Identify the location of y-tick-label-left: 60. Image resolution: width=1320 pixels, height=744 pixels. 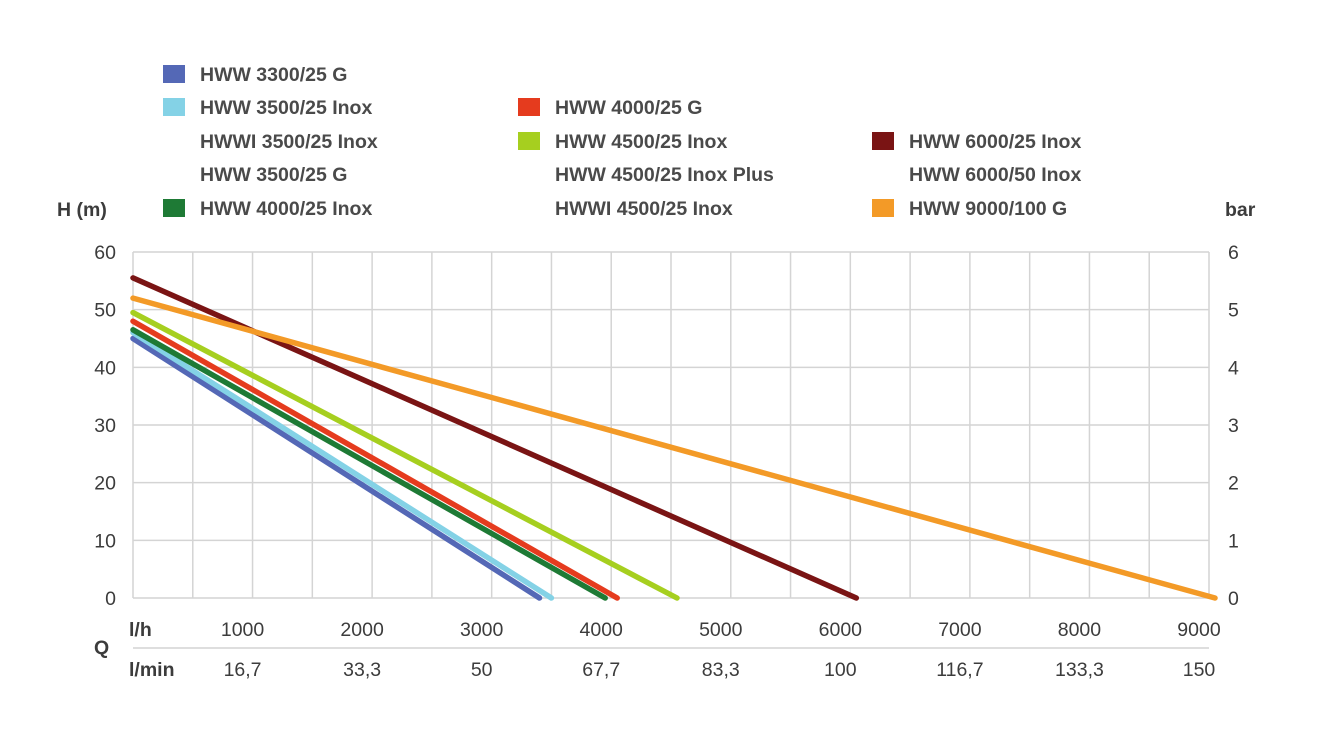
(105, 253).